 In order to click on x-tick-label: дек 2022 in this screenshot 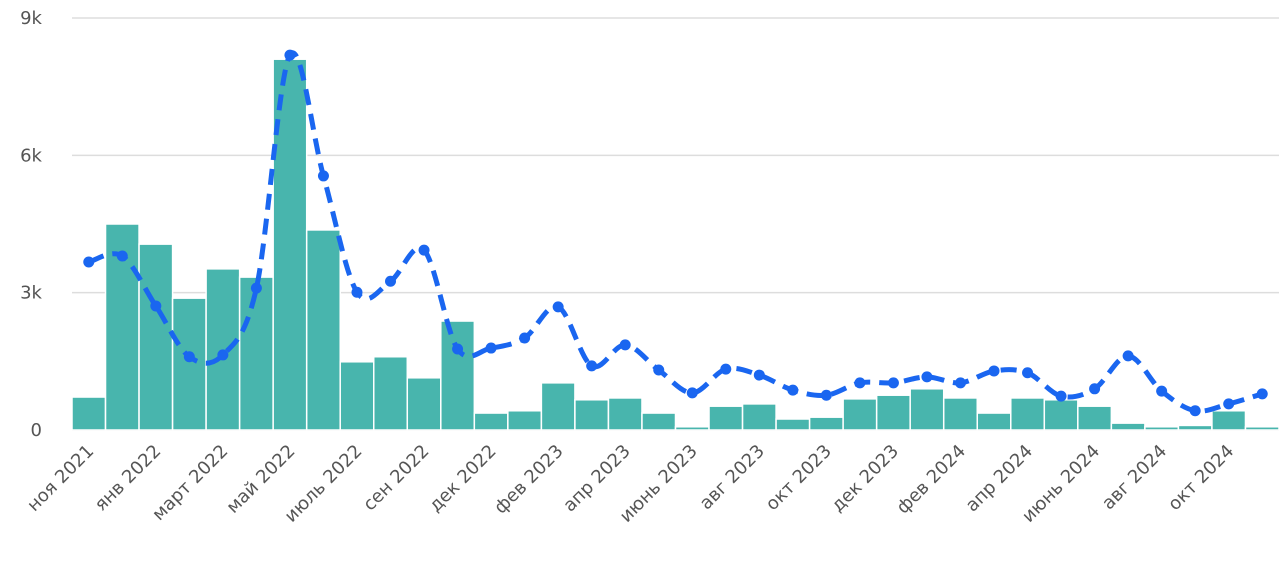, I will do `click(463, 479)`.